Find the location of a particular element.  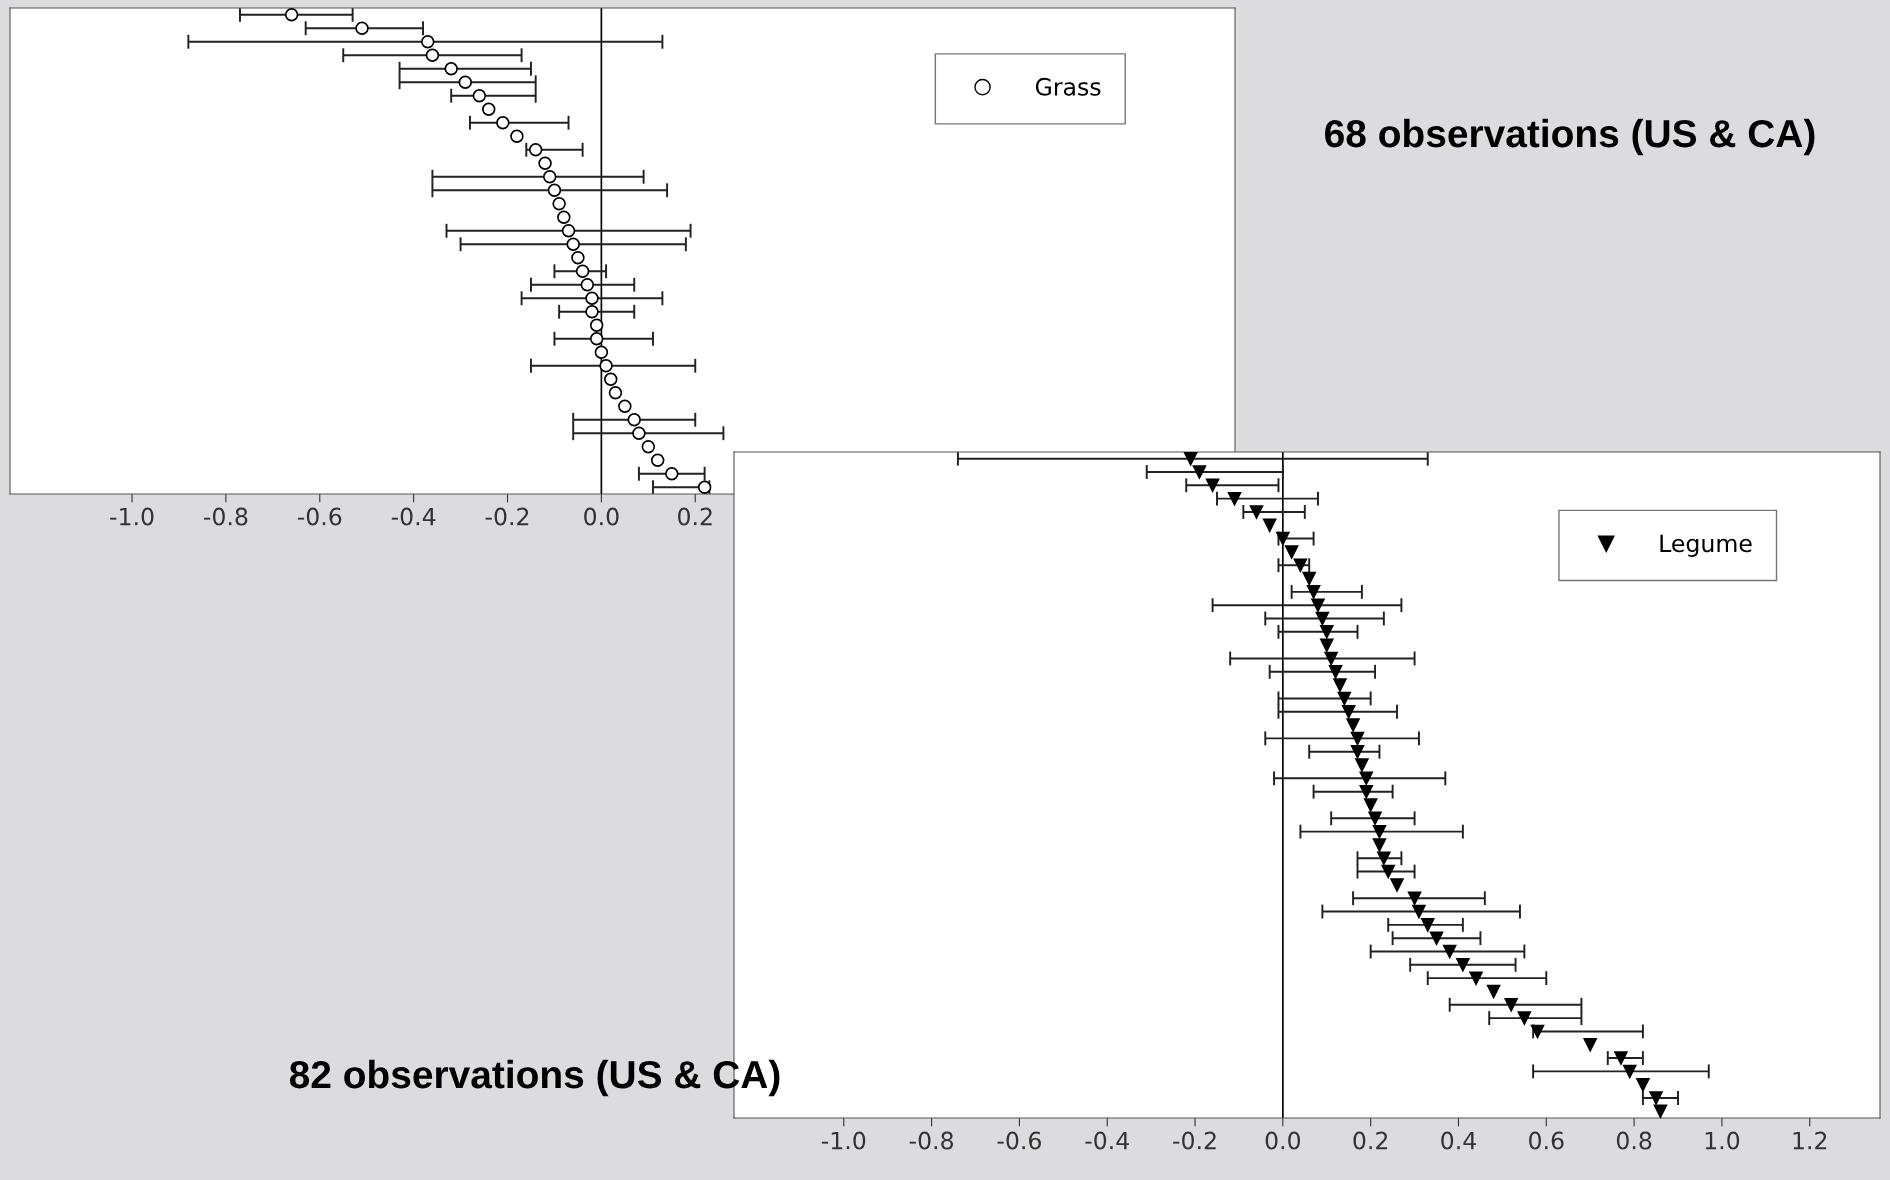

text: 68 observations (US & CA) is located at coordinates (1570, 137).